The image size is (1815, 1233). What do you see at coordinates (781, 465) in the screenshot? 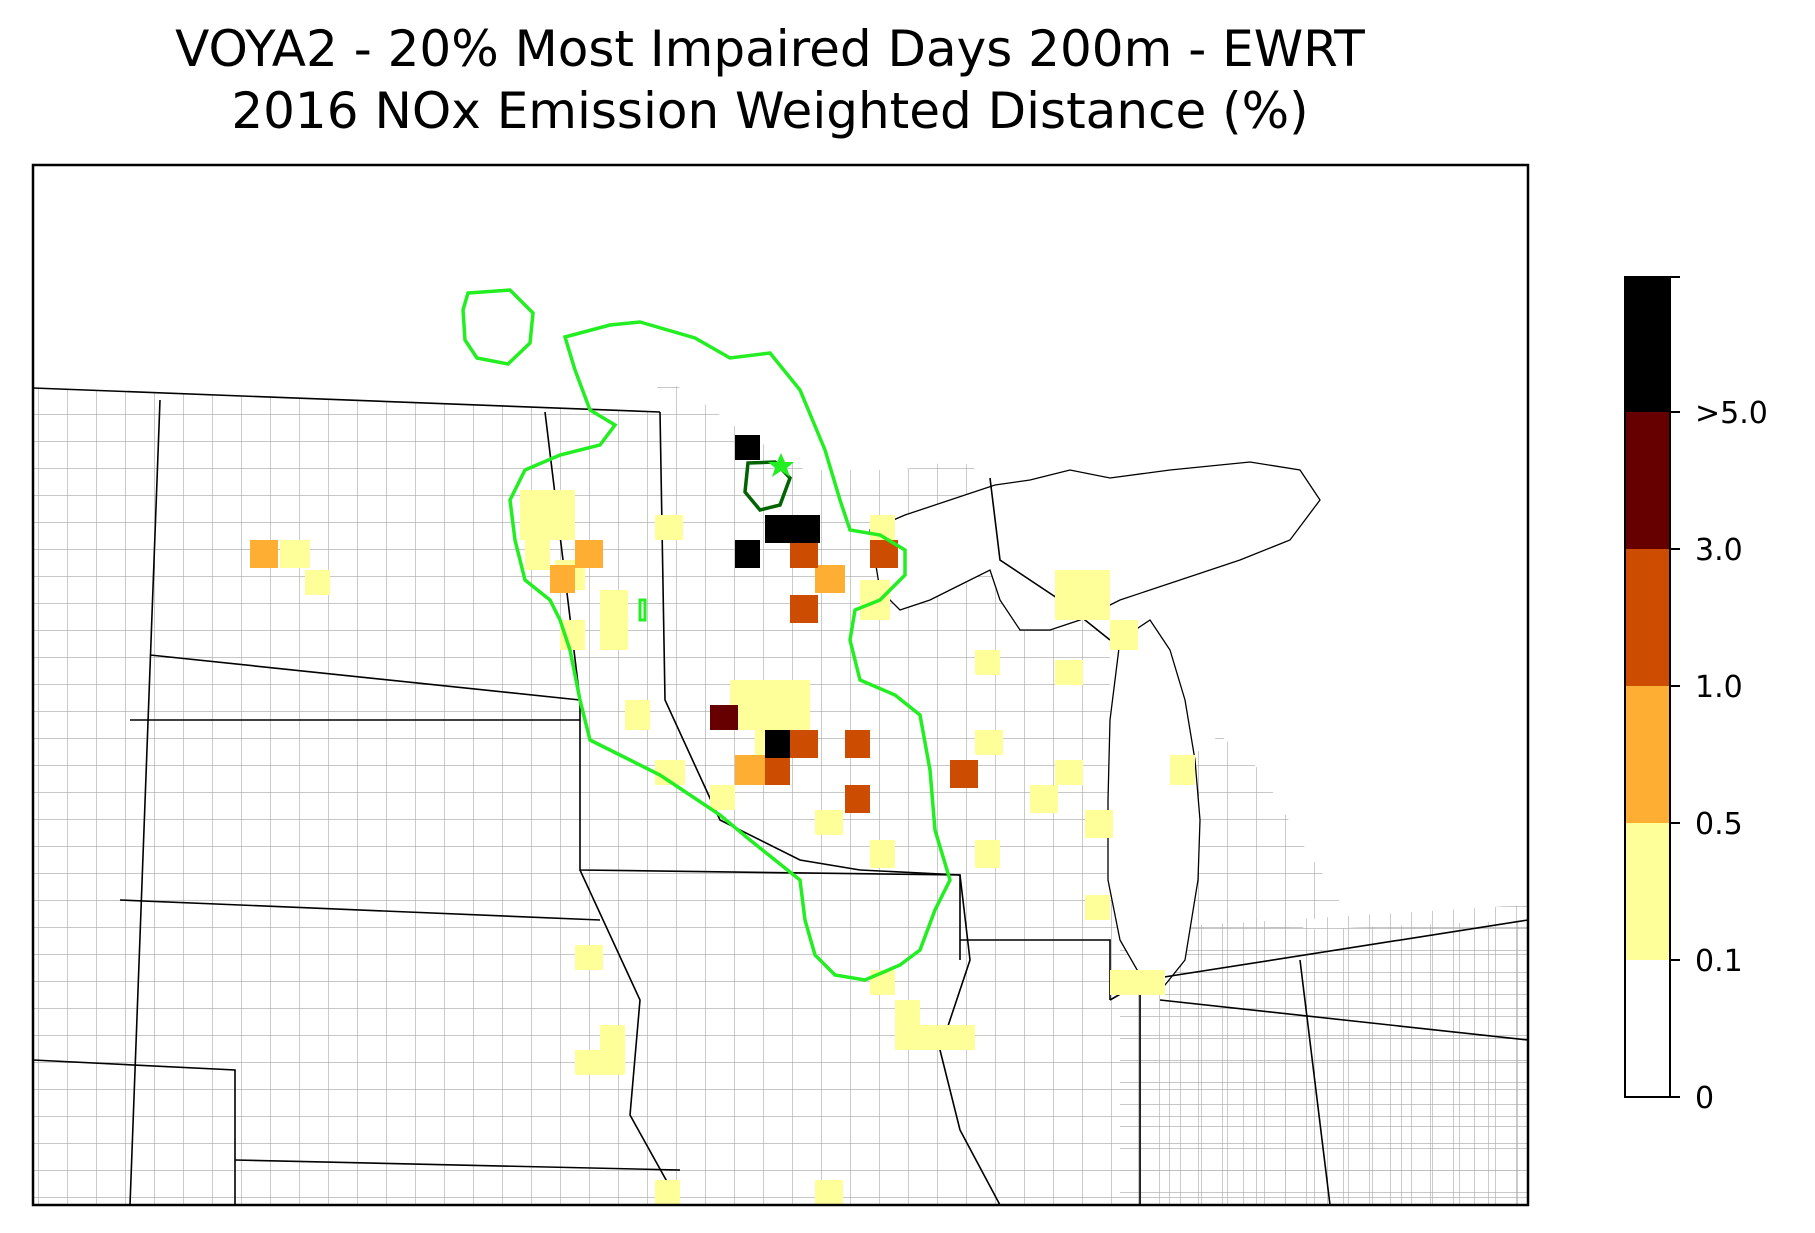
I see `receptor-star-icon` at bounding box center [781, 465].